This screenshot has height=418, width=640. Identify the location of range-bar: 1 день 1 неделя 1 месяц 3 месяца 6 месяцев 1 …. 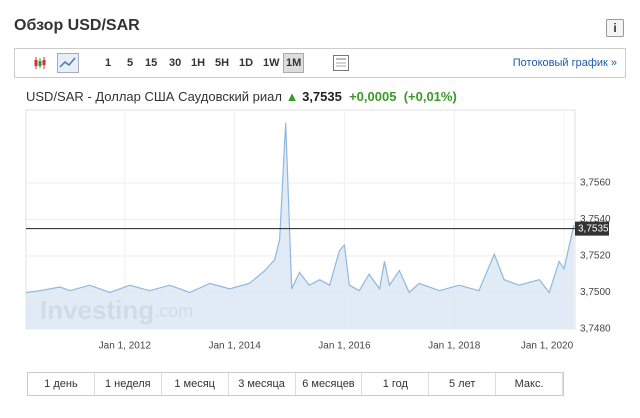
(295, 384).